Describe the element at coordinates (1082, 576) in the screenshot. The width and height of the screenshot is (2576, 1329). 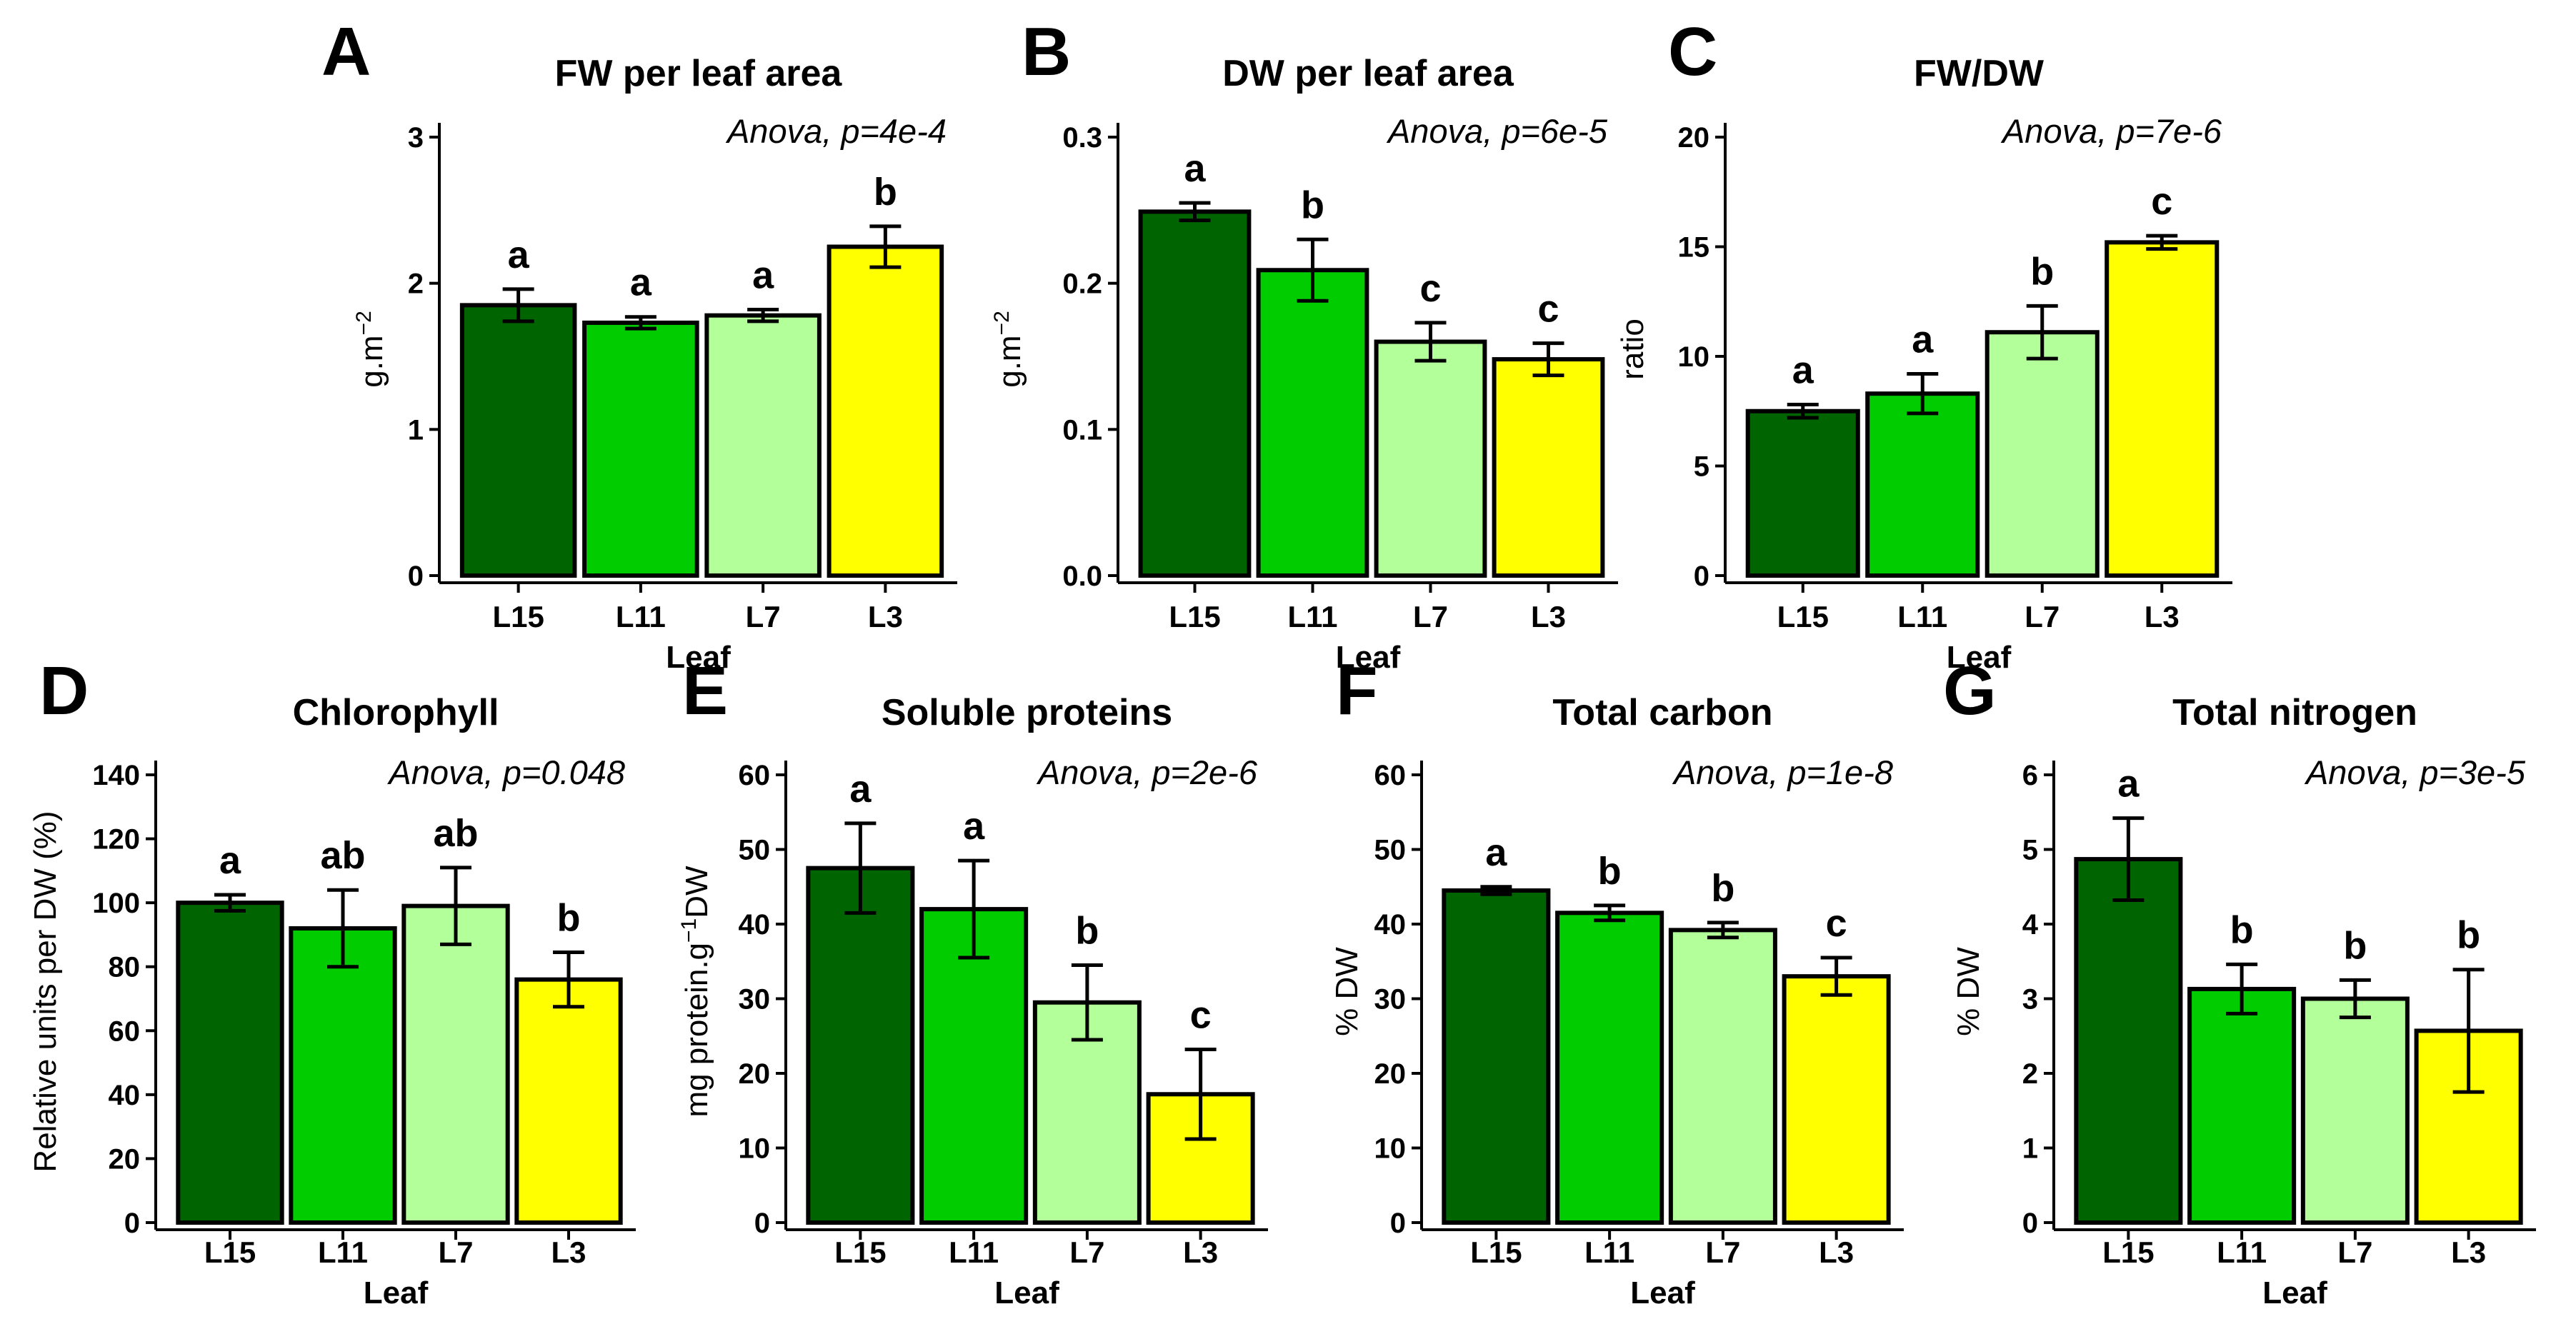
I see `y-tick-label: 0.0` at that location.